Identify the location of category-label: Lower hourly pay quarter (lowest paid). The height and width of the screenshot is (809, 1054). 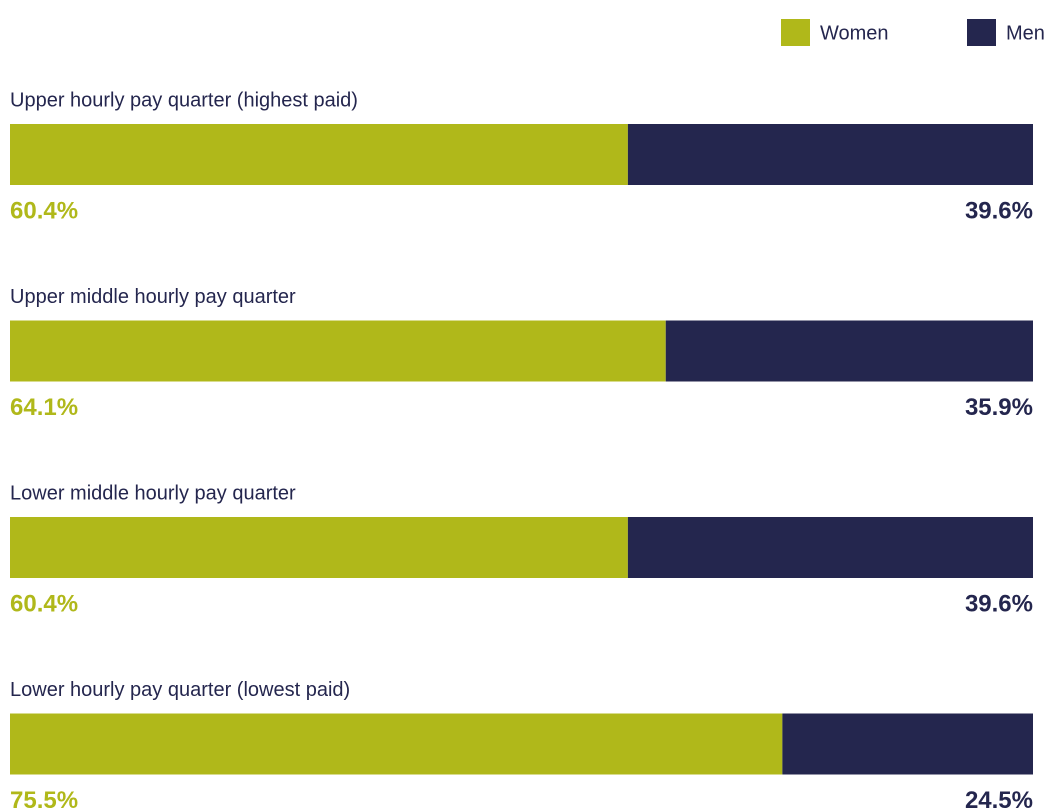
(180, 690).